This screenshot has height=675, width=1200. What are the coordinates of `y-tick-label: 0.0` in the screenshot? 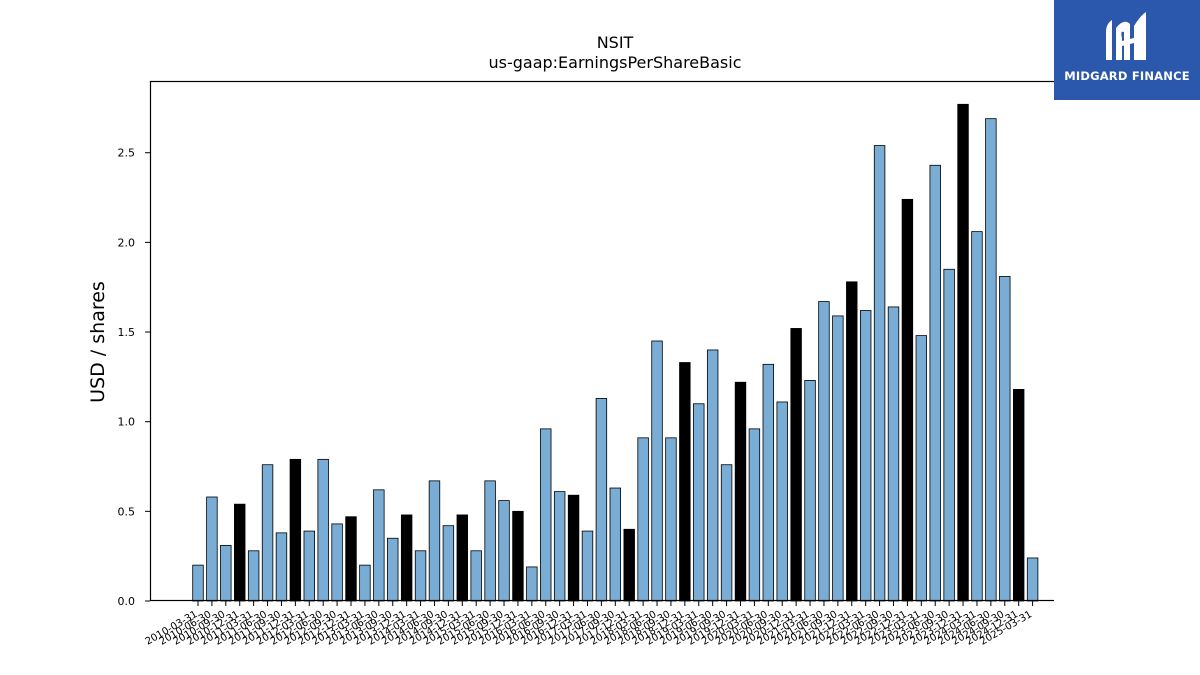 It's located at (127, 601).